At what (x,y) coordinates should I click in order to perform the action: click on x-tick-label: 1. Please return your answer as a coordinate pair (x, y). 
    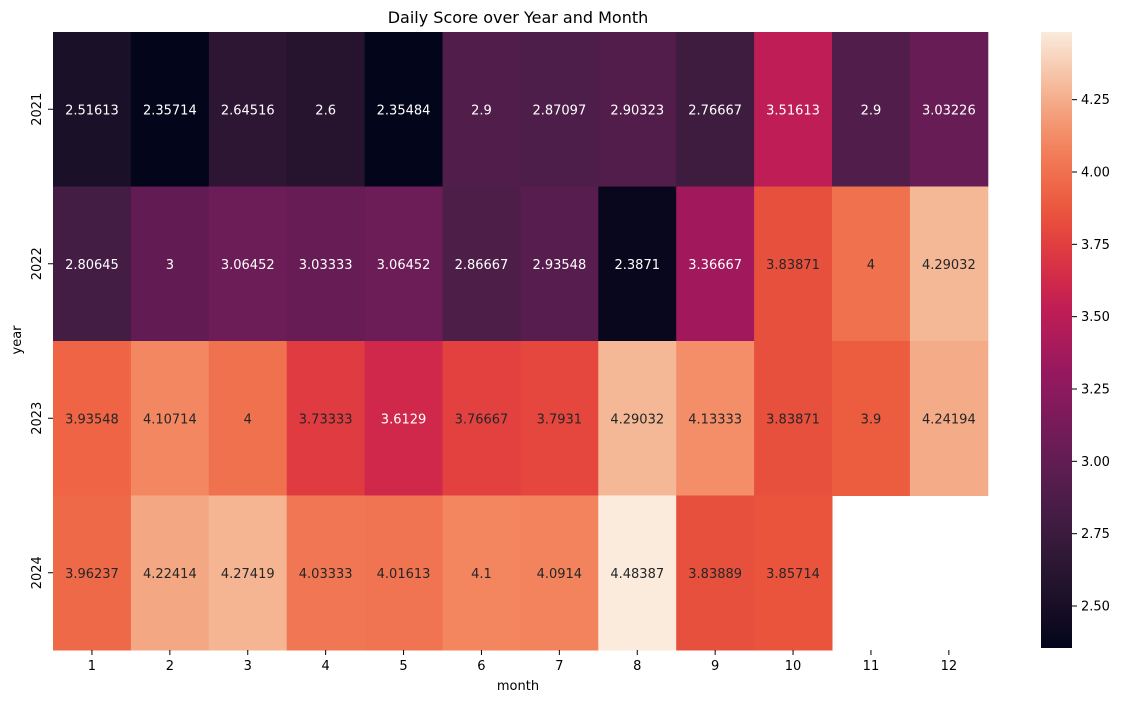
    Looking at the image, I should click on (92, 666).